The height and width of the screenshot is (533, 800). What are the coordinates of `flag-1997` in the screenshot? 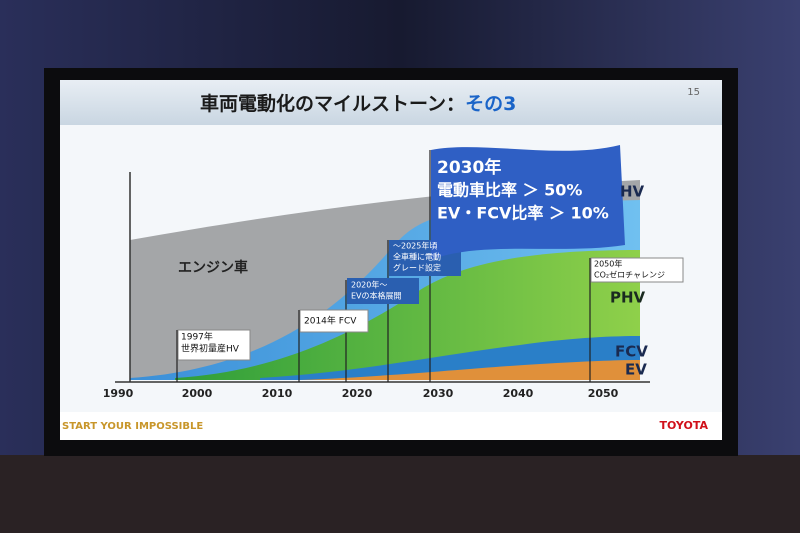 It's located at (214, 345).